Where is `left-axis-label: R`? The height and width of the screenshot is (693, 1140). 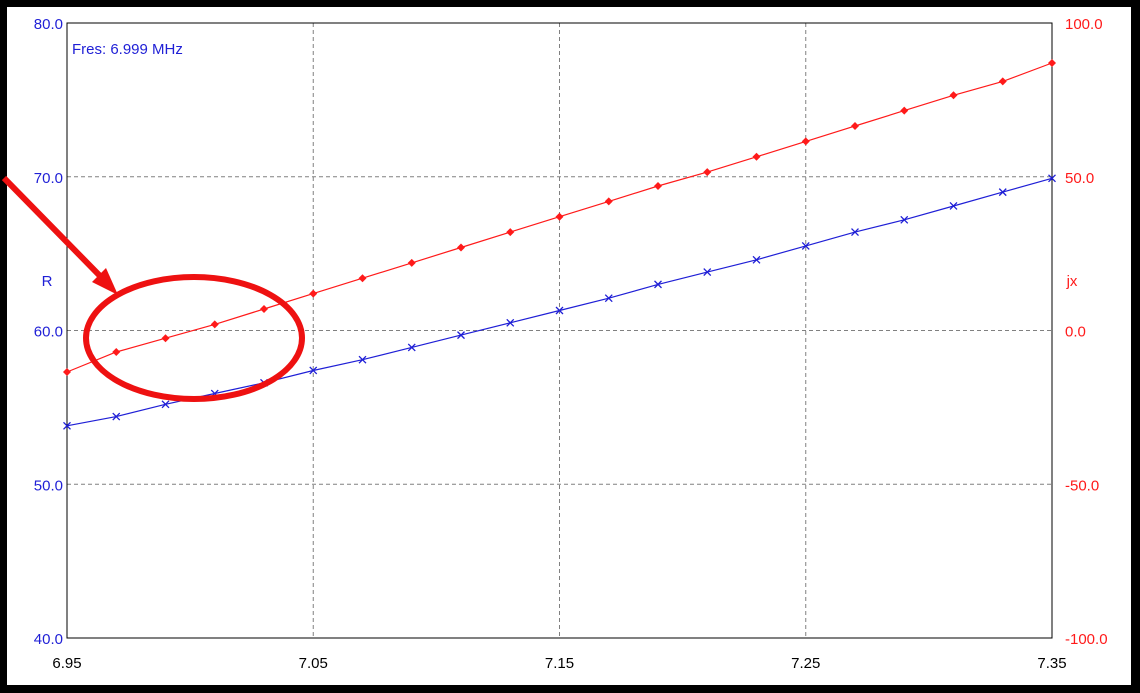 left-axis-label: R is located at coordinates (47, 281).